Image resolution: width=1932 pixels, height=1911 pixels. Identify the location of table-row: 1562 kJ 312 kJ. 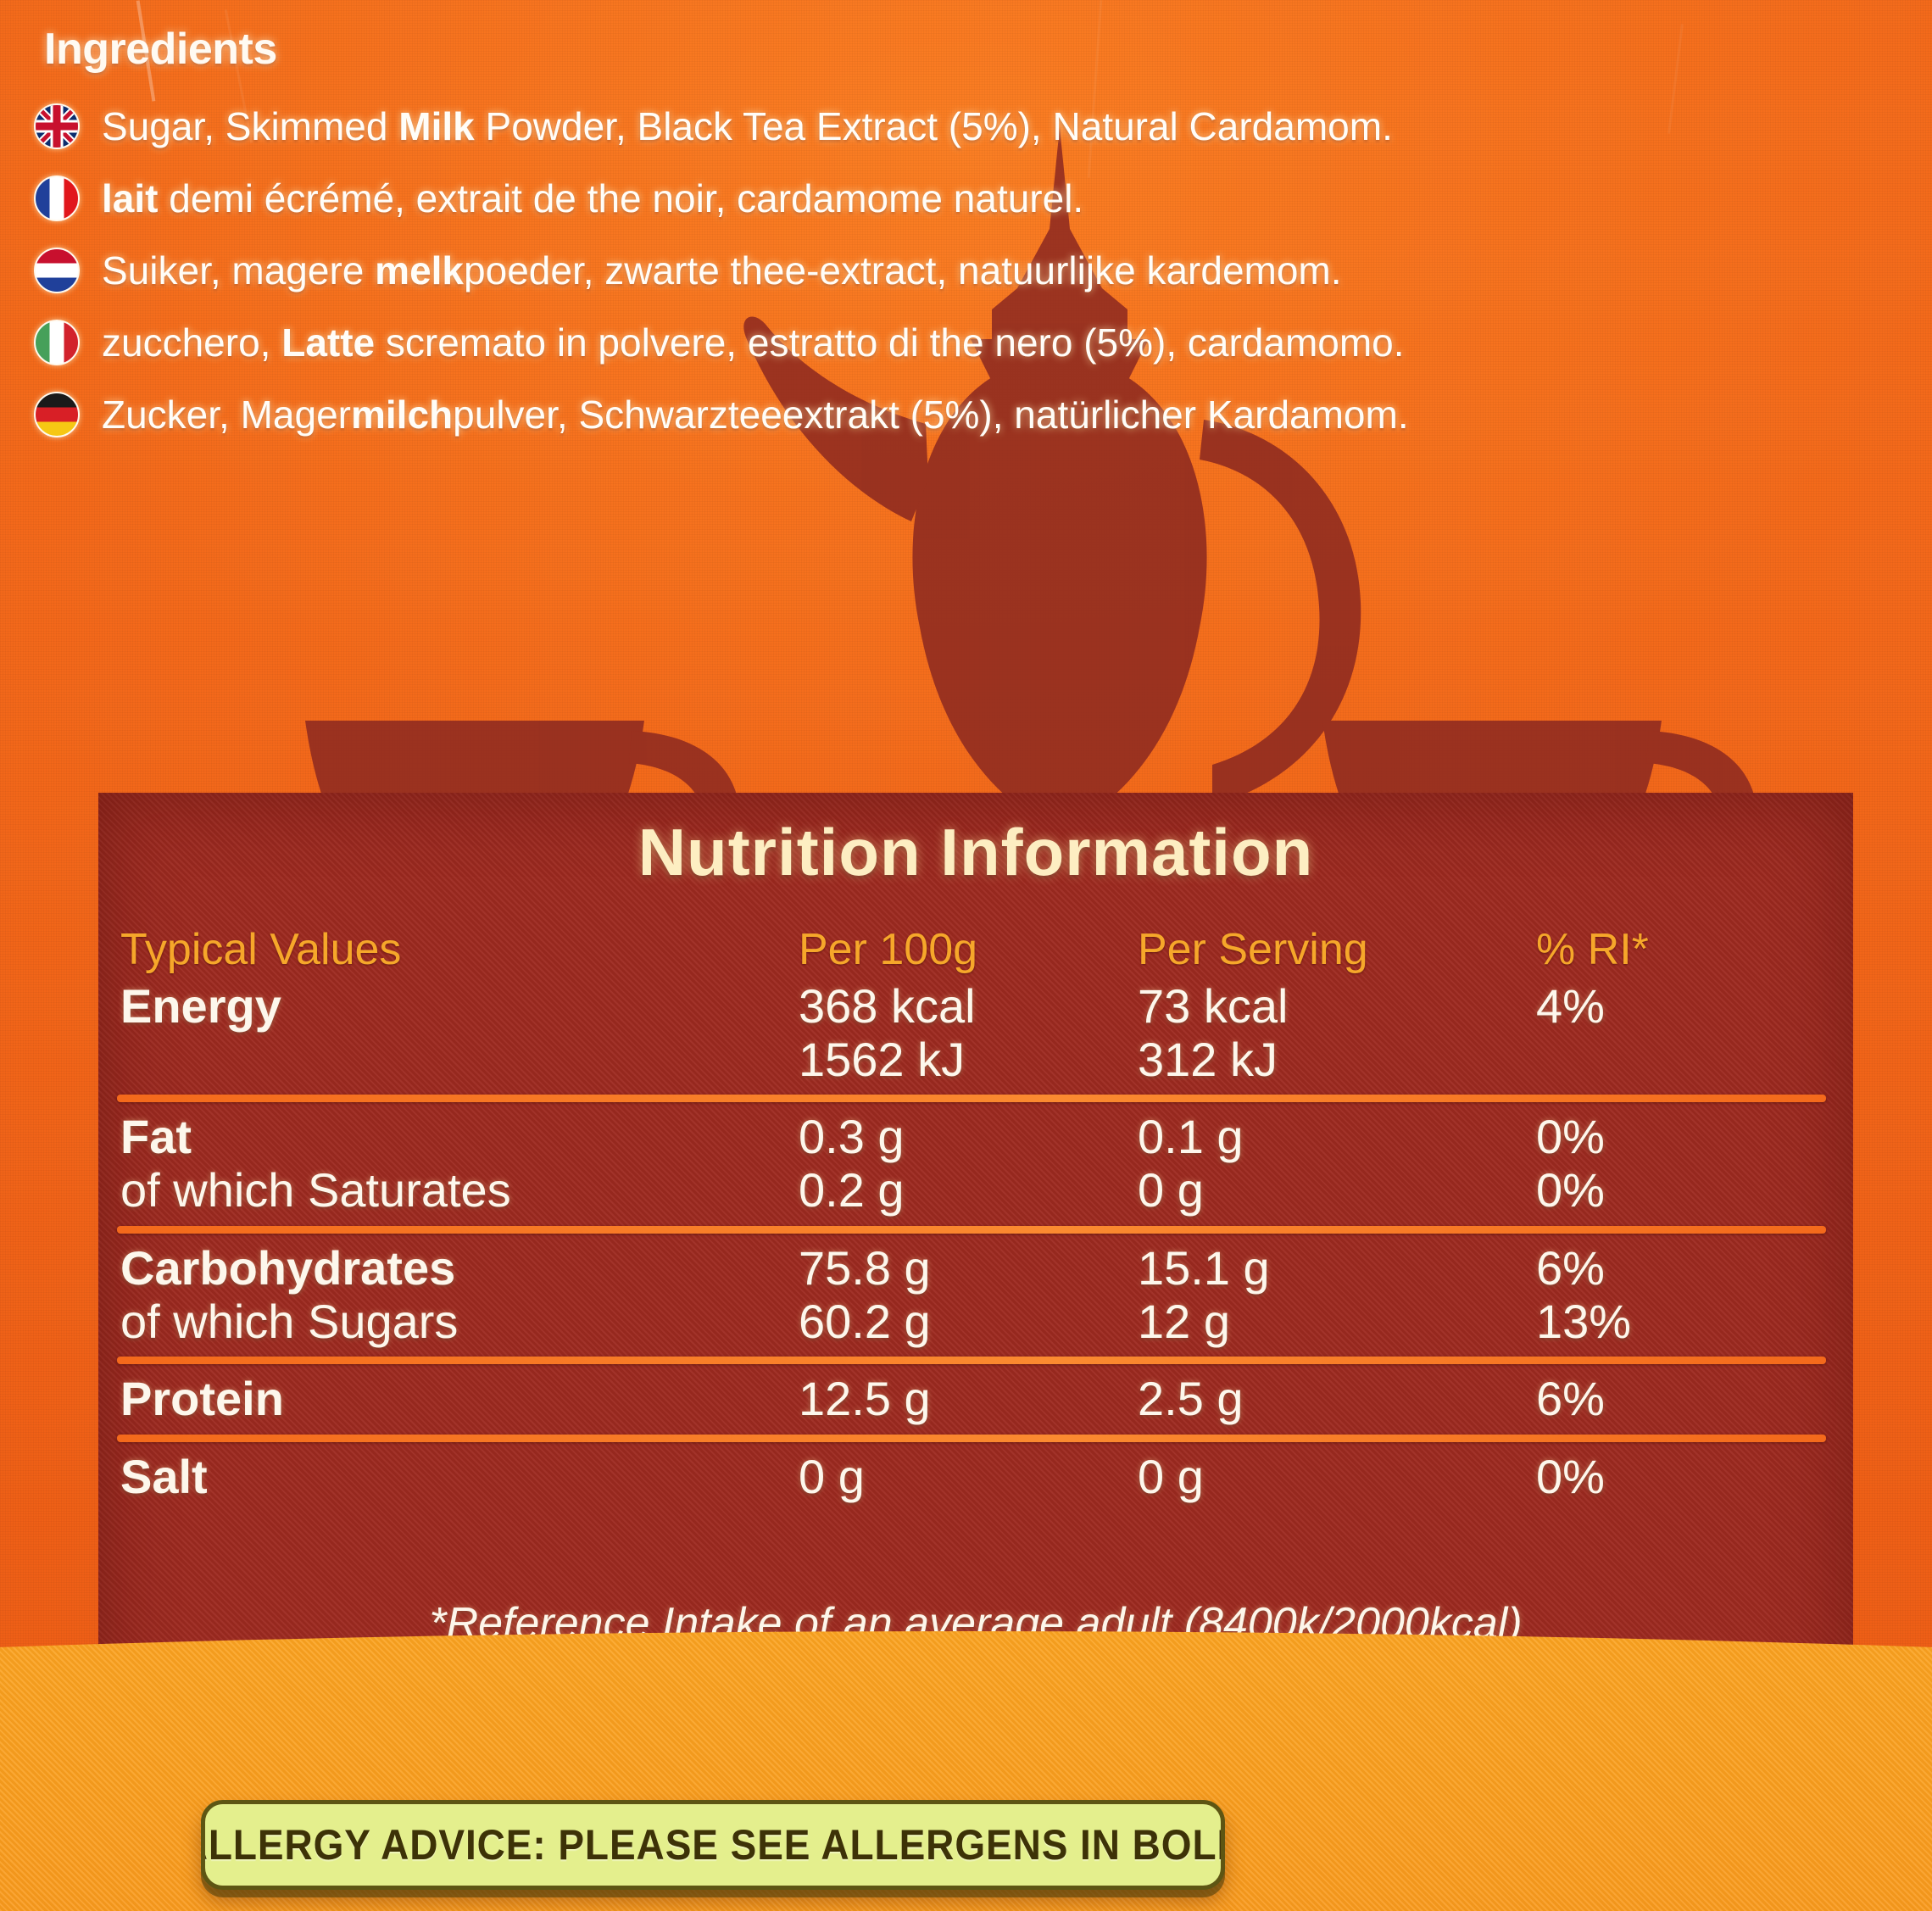
(975, 1059).